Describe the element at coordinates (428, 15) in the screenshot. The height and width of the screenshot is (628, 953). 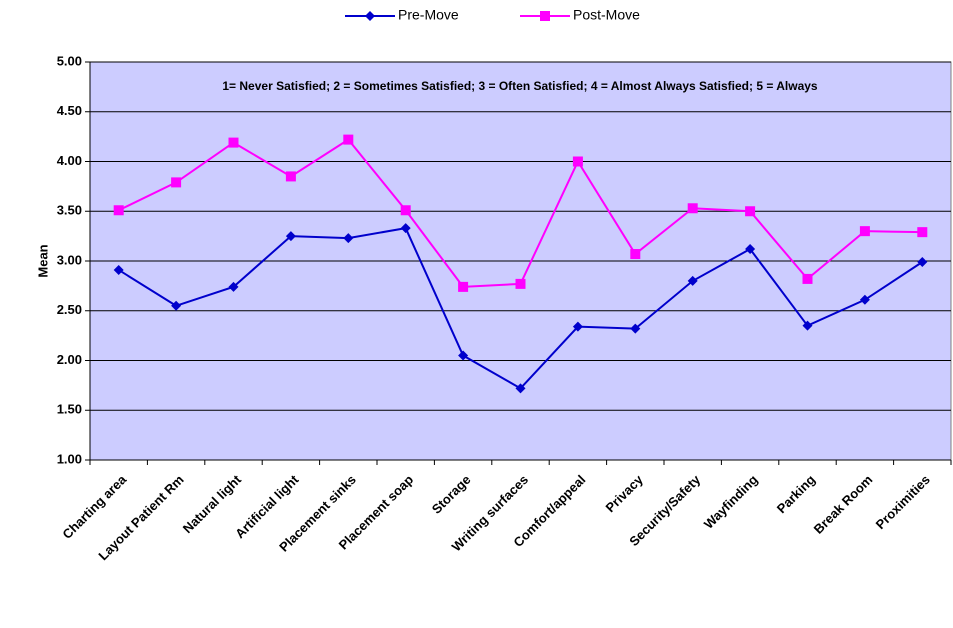
I see `legend-label: Pre-Move` at that location.